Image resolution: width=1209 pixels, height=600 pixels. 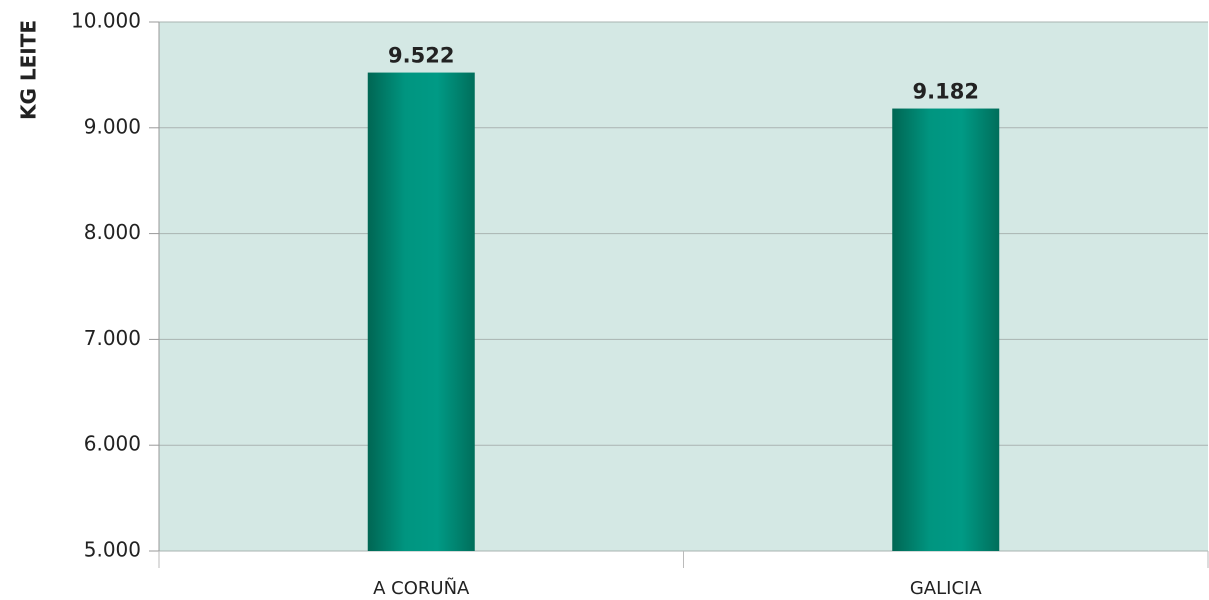 What do you see at coordinates (29, 70) in the screenshot?
I see `y-axis-label: KG LEITE` at bounding box center [29, 70].